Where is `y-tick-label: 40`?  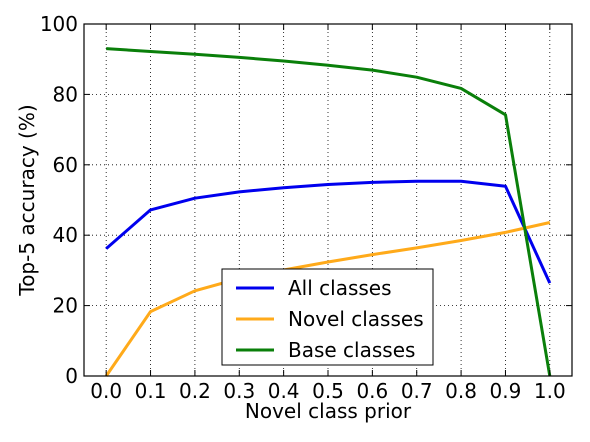
y-tick-label: 40 is located at coordinates (65, 235).